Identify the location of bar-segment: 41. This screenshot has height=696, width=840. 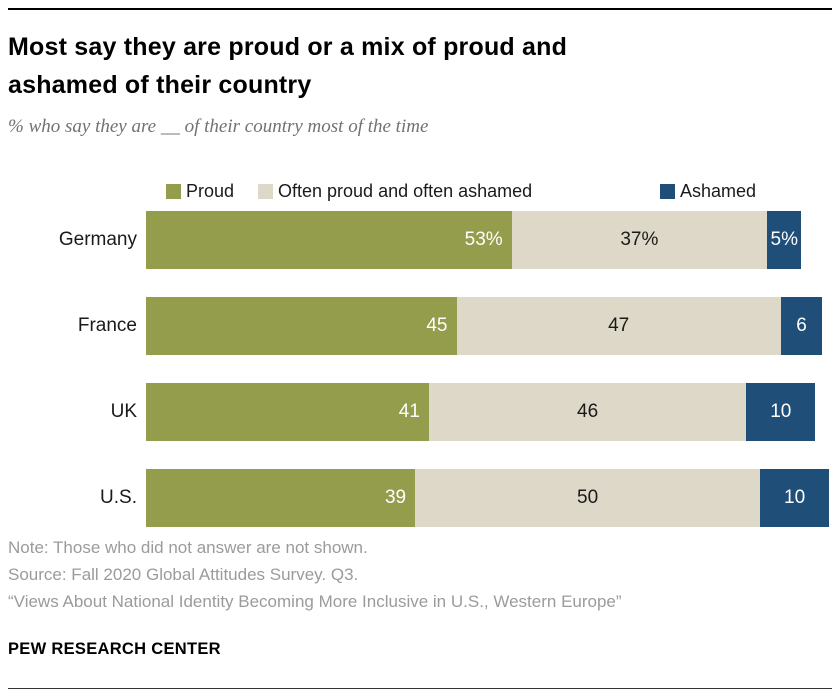
(287, 412).